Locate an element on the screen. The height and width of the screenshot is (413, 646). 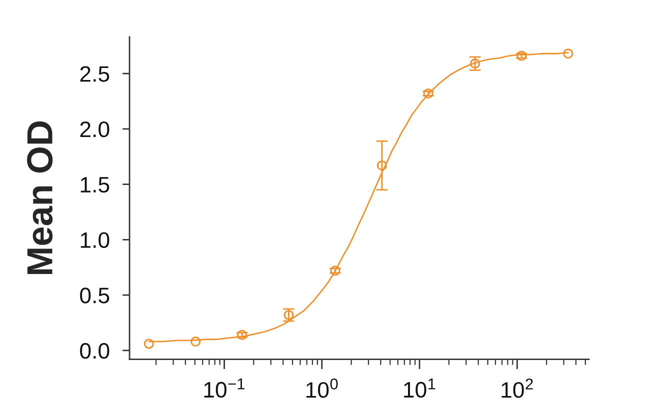
y-tick-label: 0.5 is located at coordinates (95, 296).